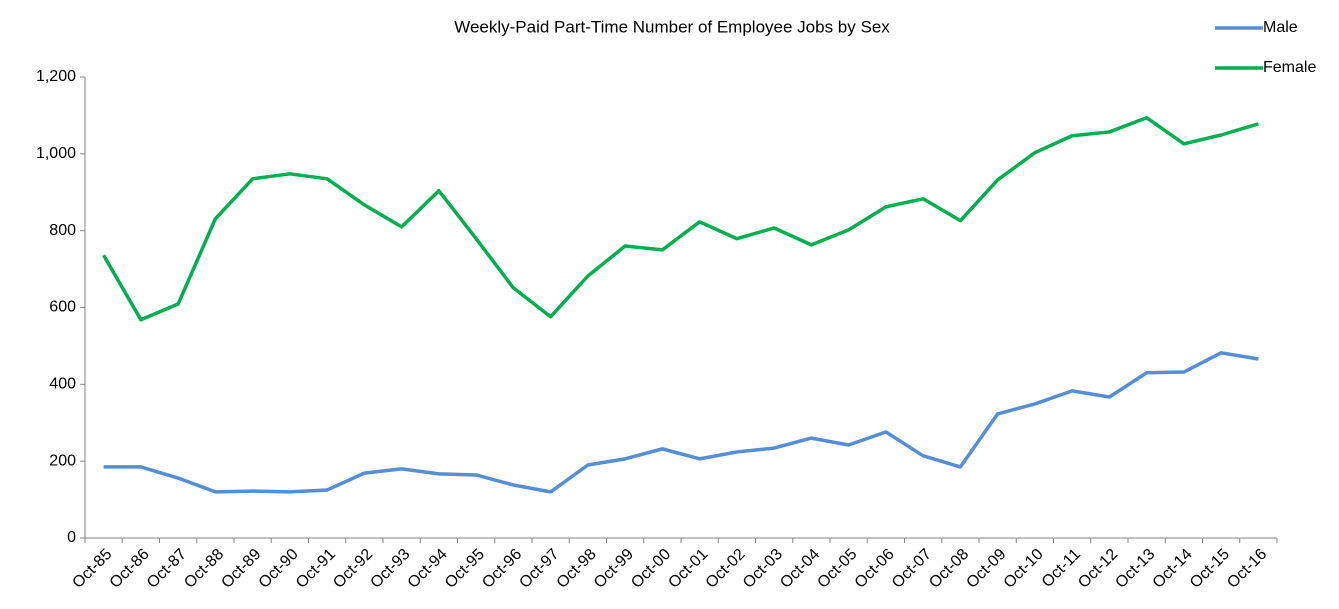  I want to click on y-tick-label: 200, so click(62, 460).